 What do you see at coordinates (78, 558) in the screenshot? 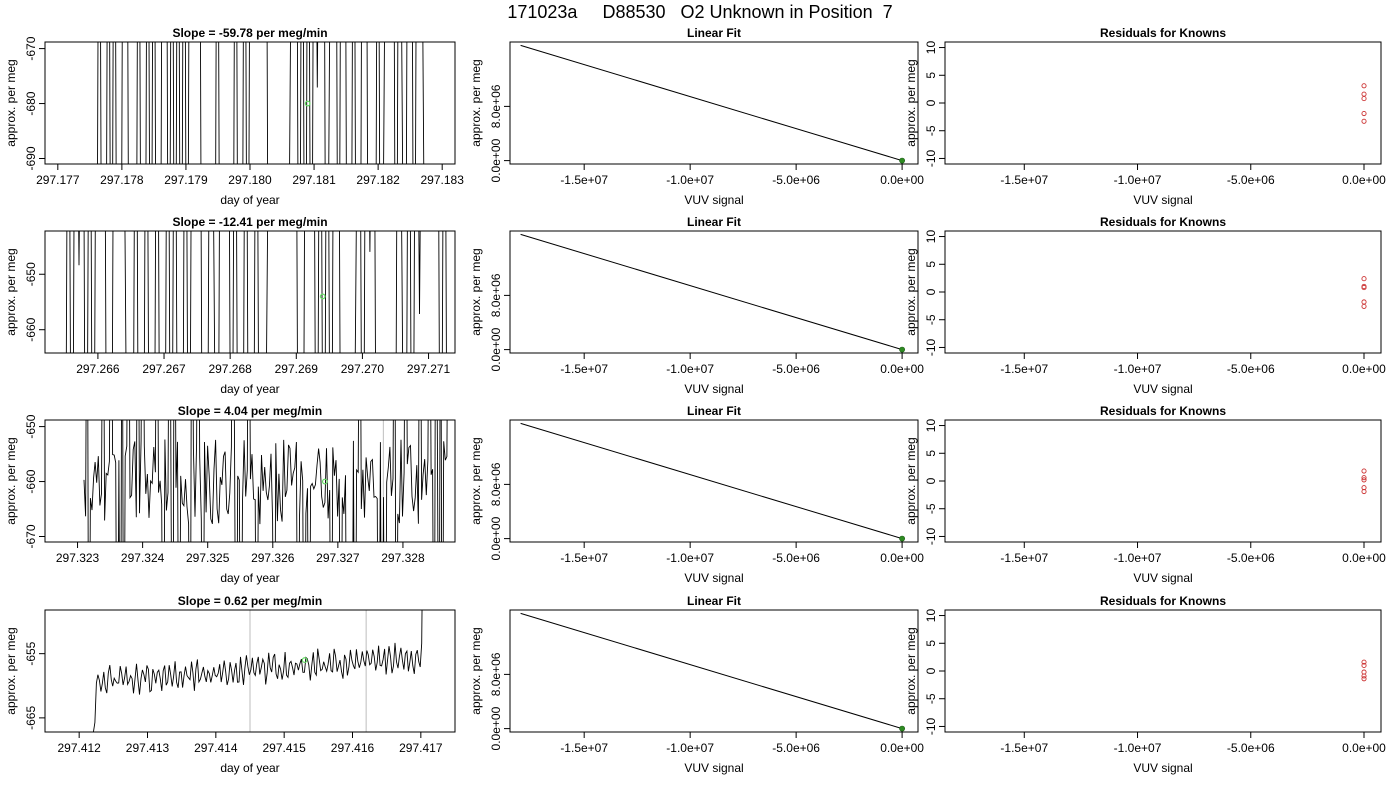
I see `x-tick-label: 297.323` at bounding box center [78, 558].